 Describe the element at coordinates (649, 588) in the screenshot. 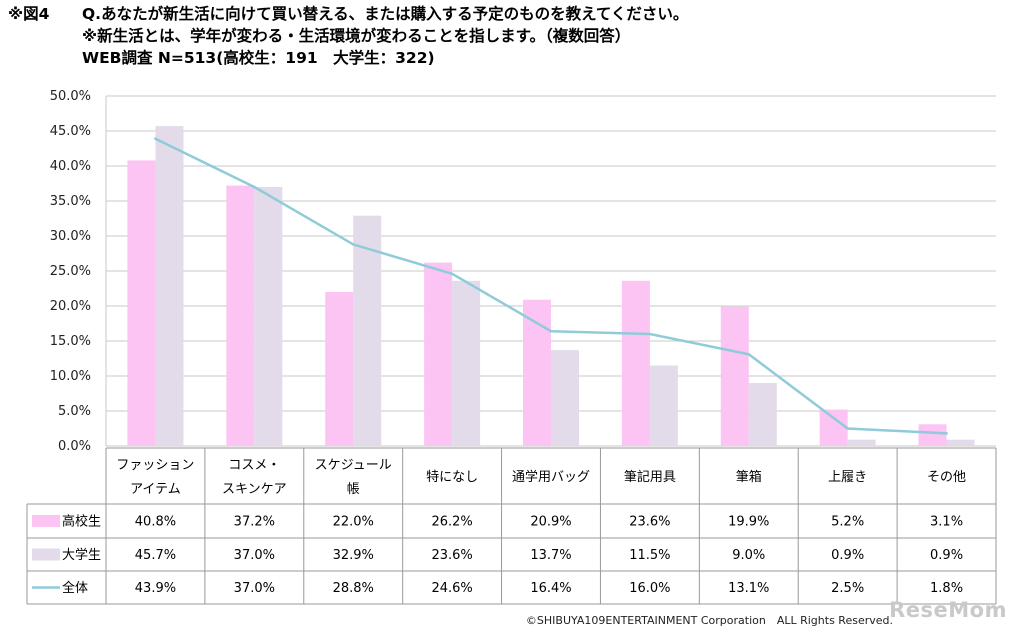

I see `data-label: 16.0%` at that location.